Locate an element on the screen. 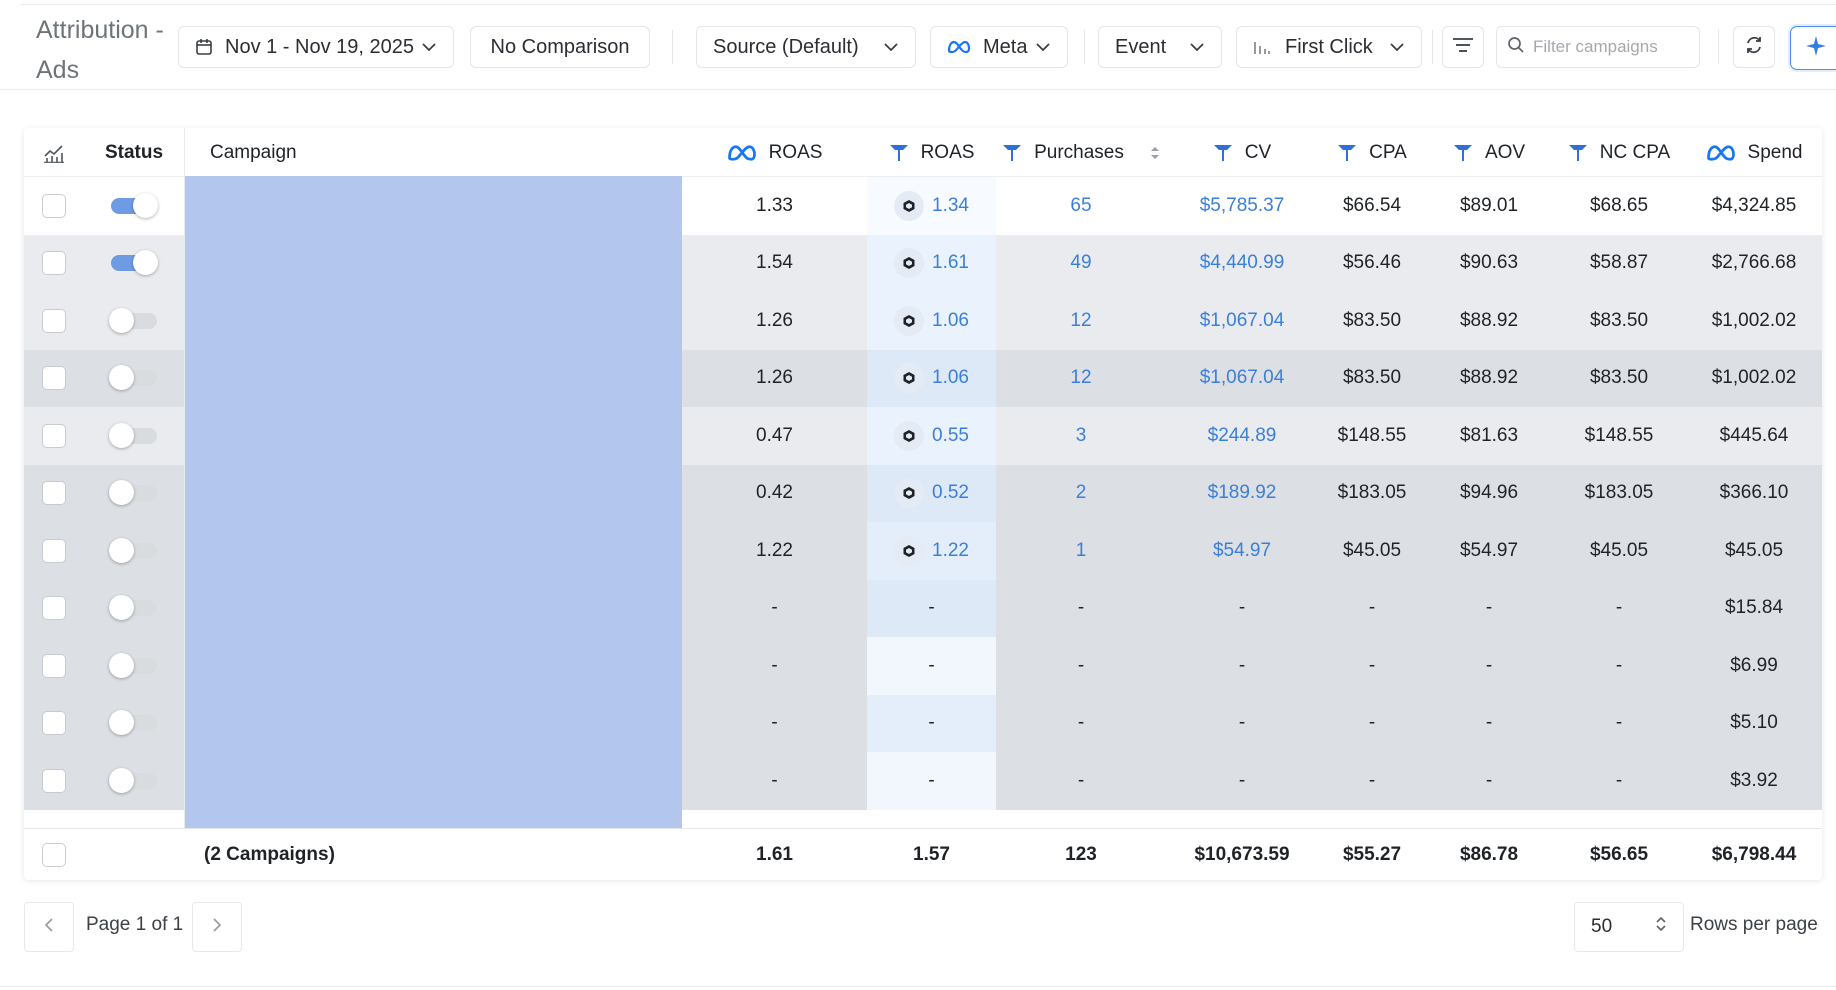  date-range-picker: Nov 1 - Nov 19, 2025 is located at coordinates (316, 47).